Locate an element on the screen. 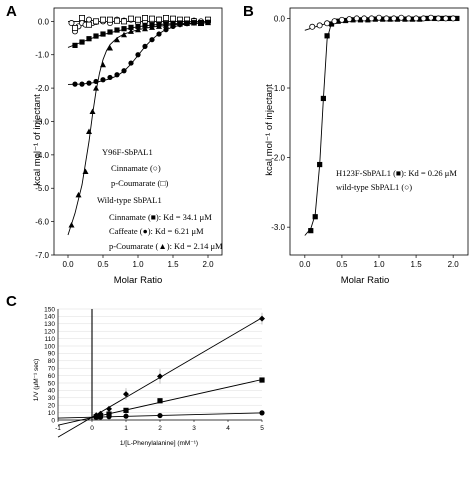 Image resolution: width=474 pixels, height=479 pixels. panel-a-xtick-label: 2.0 is located at coordinates (208, 264).